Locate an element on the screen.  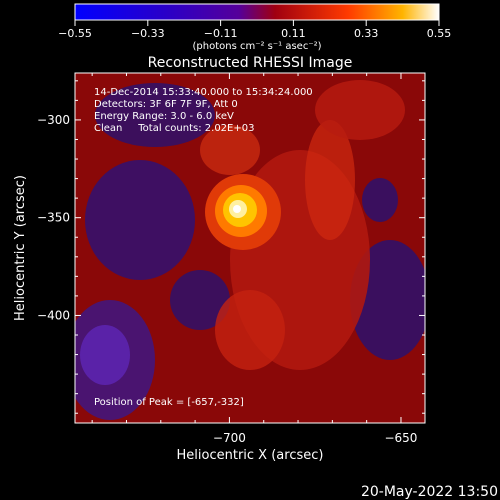
chart-title: Reconstructed RHESSI Image is located at coordinates (250, 63).